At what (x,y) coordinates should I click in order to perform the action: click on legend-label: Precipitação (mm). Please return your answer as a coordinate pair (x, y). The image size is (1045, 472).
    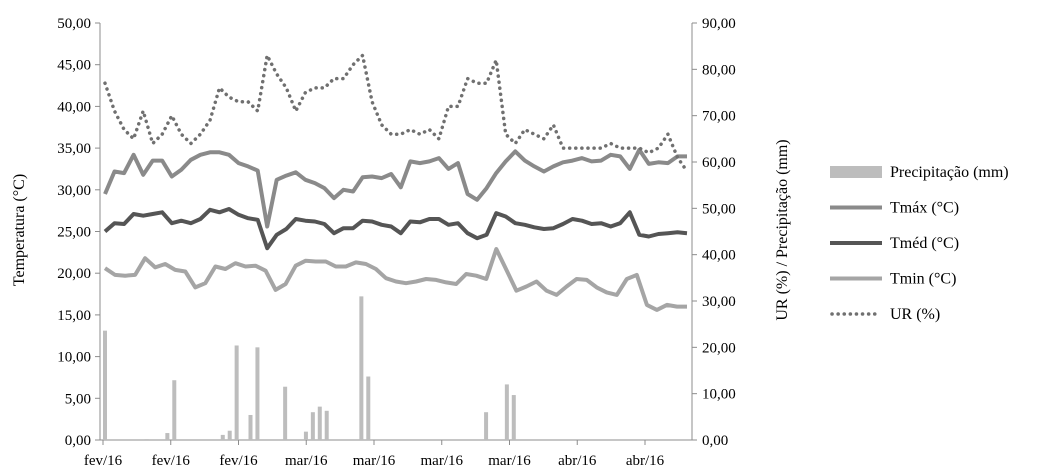
    Looking at the image, I should click on (949, 172).